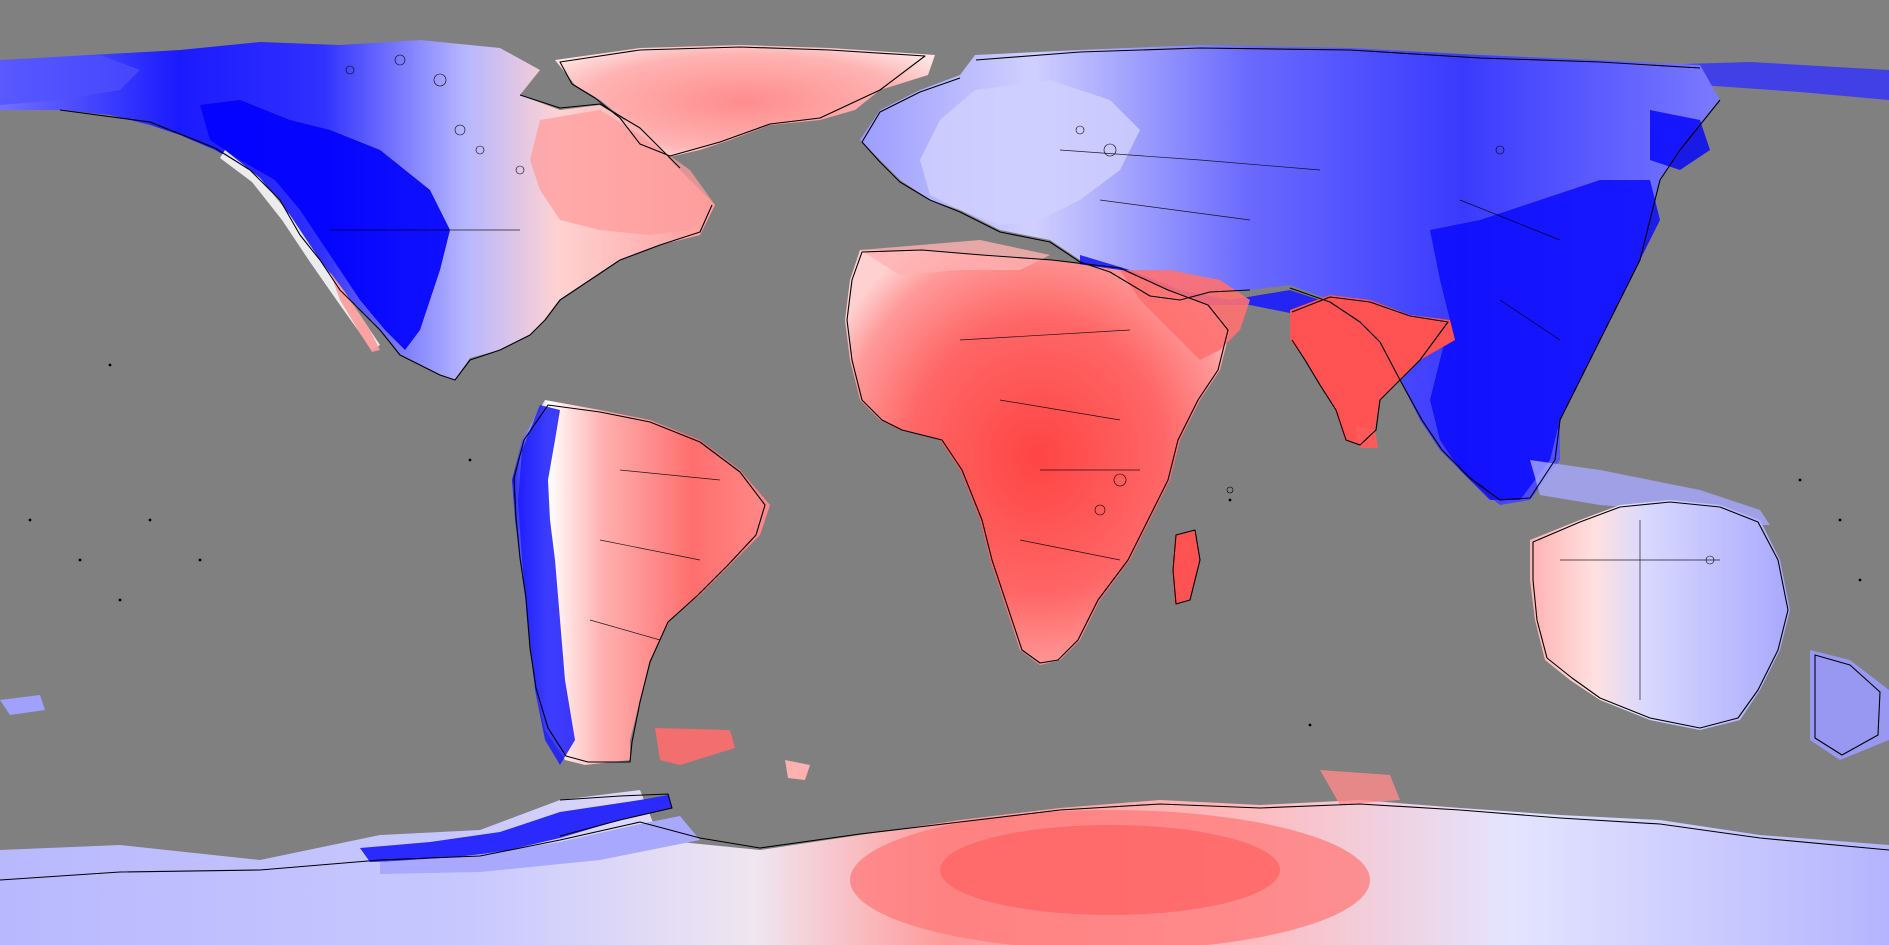 Image resolution: width=1889 pixels, height=945 pixels. Describe the element at coordinates (540, 845) in the screenshot. I see `region-antarctica-west-pale` at that location.